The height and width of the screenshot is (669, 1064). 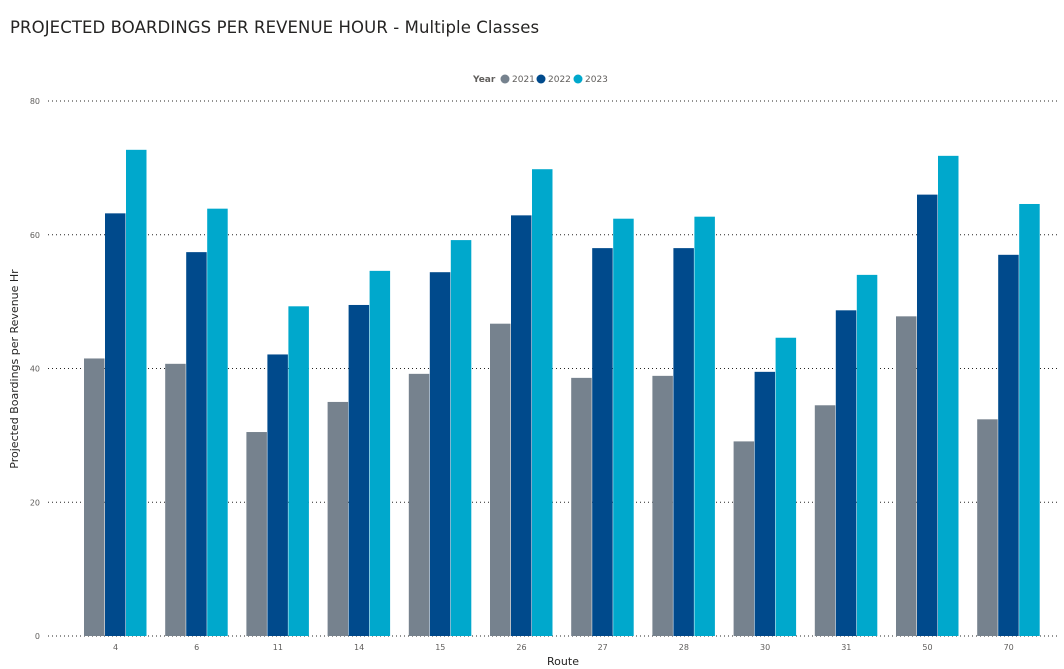 What do you see at coordinates (563, 647) in the screenshot?
I see `x-axis-ticks: 4 6 11 14 15 26 27 28 30 31 50 70` at bounding box center [563, 647].